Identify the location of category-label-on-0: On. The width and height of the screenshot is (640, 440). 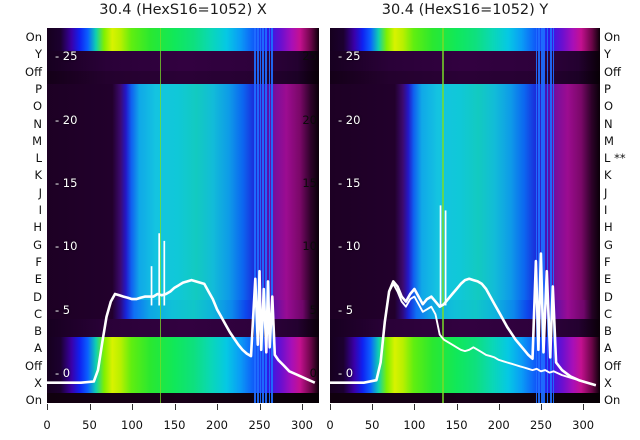
(612, 37).